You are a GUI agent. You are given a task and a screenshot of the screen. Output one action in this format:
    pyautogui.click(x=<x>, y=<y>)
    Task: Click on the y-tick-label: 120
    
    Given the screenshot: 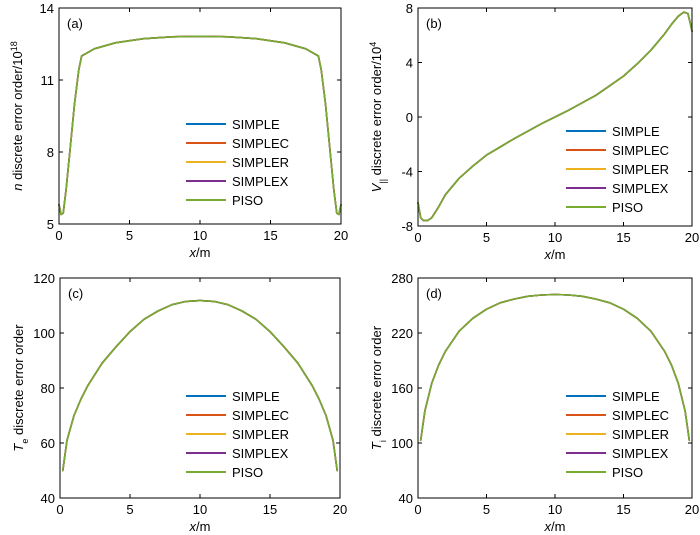 What is the action you would take?
    pyautogui.click(x=44, y=278)
    